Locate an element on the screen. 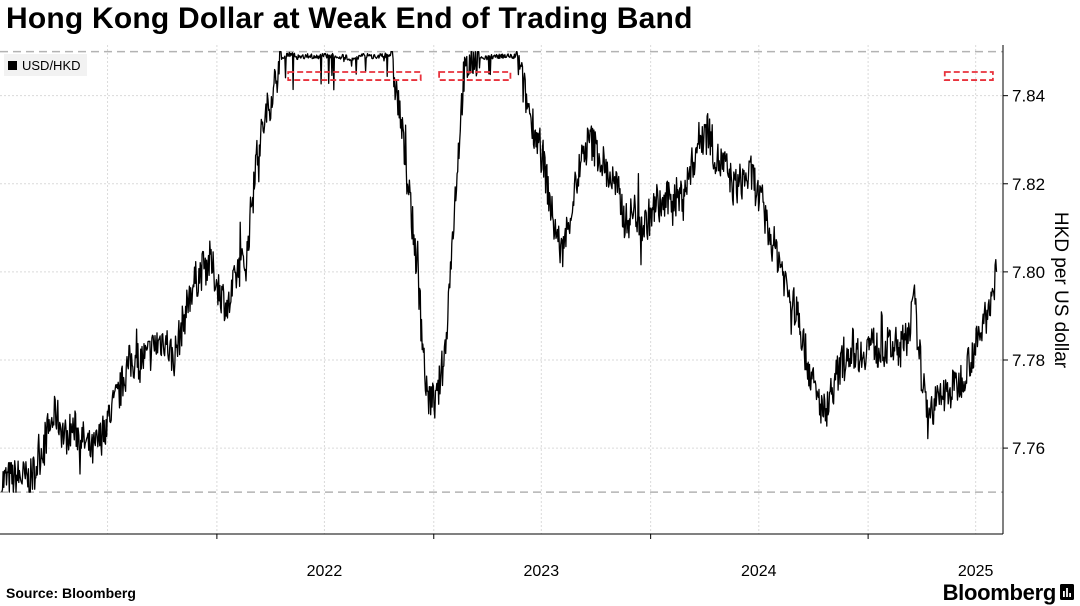 The image size is (1080, 606). source-note: Source: Bloomberg is located at coordinates (71, 593).